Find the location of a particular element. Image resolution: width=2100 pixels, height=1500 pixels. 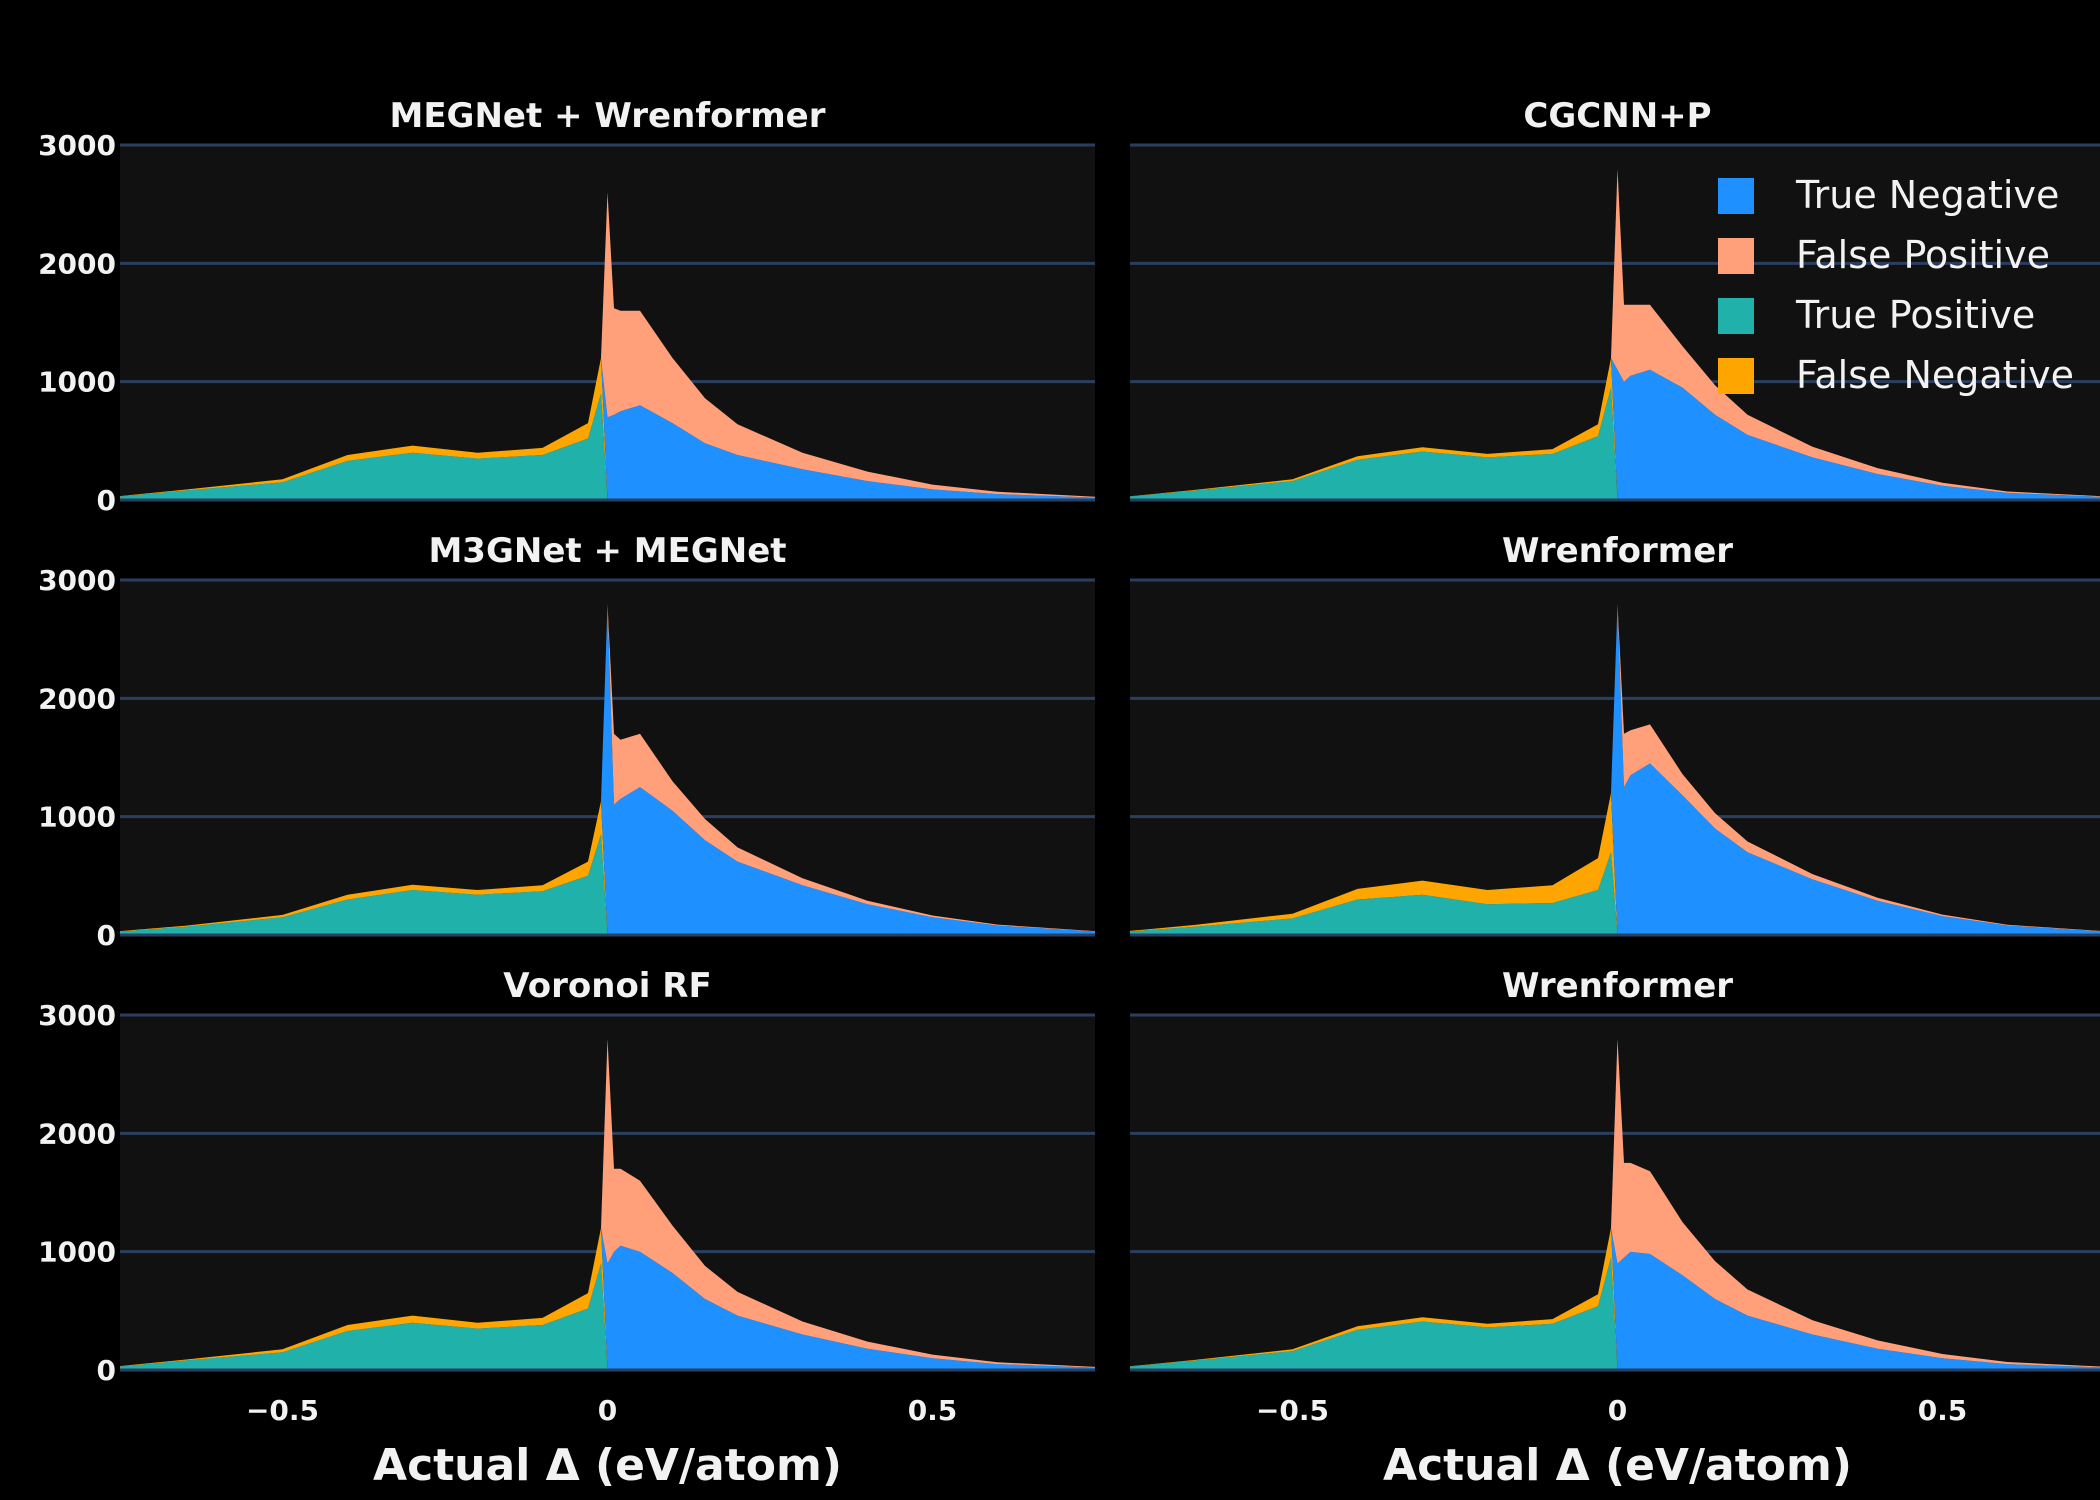

legend-swatch-false-negative is located at coordinates (1736, 376).